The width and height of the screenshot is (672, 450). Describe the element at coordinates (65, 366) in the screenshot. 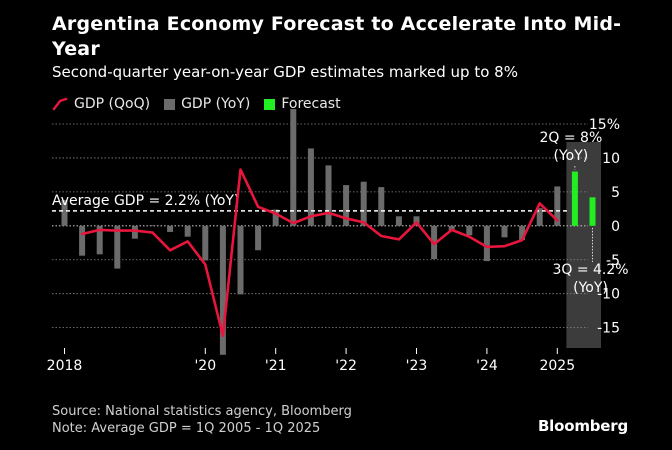

I see `x-tick-label: 2018` at that location.